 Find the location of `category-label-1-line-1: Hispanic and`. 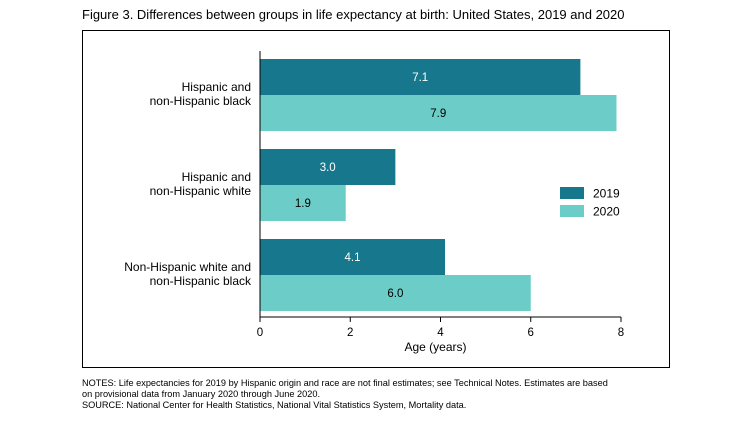

category-label-1-line-1: Hispanic and is located at coordinates (216, 87).